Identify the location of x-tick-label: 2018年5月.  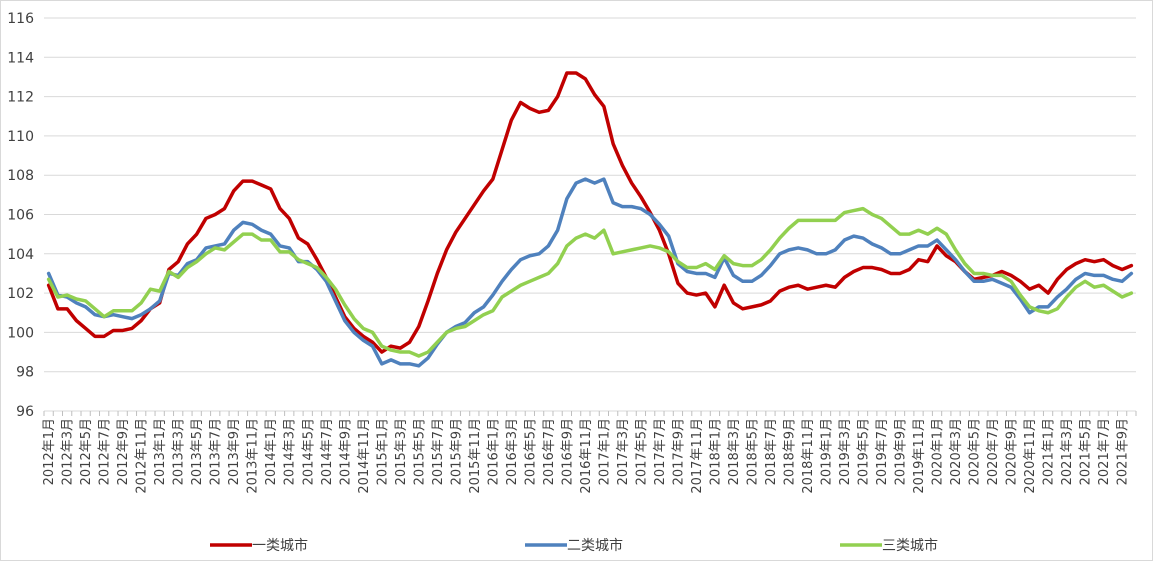
(752, 451).